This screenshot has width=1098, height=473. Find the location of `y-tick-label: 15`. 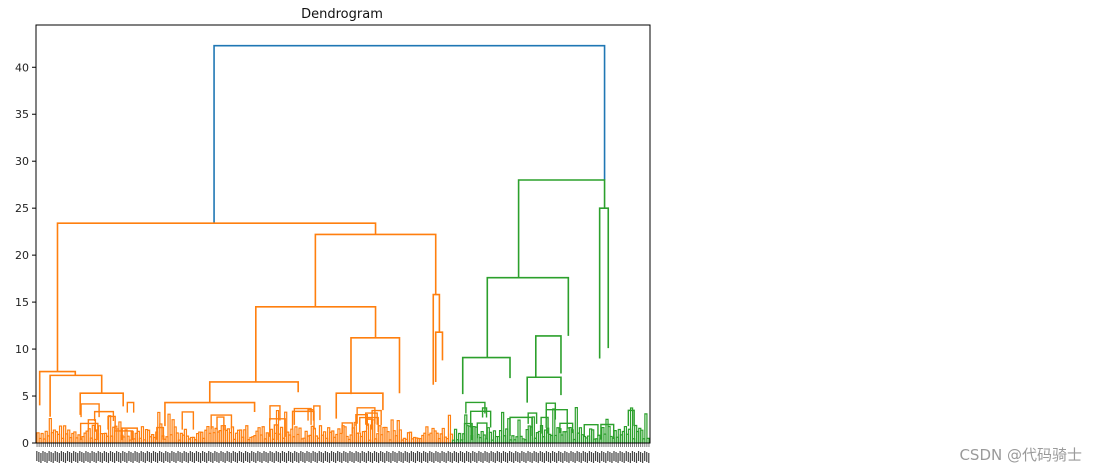

y-tick-label: 15 is located at coordinates (22, 302).